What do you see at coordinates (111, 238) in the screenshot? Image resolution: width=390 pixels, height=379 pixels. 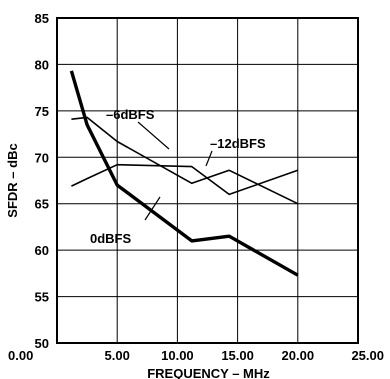 I see `series-label-0dbfs: 0dBFS` at bounding box center [111, 238].